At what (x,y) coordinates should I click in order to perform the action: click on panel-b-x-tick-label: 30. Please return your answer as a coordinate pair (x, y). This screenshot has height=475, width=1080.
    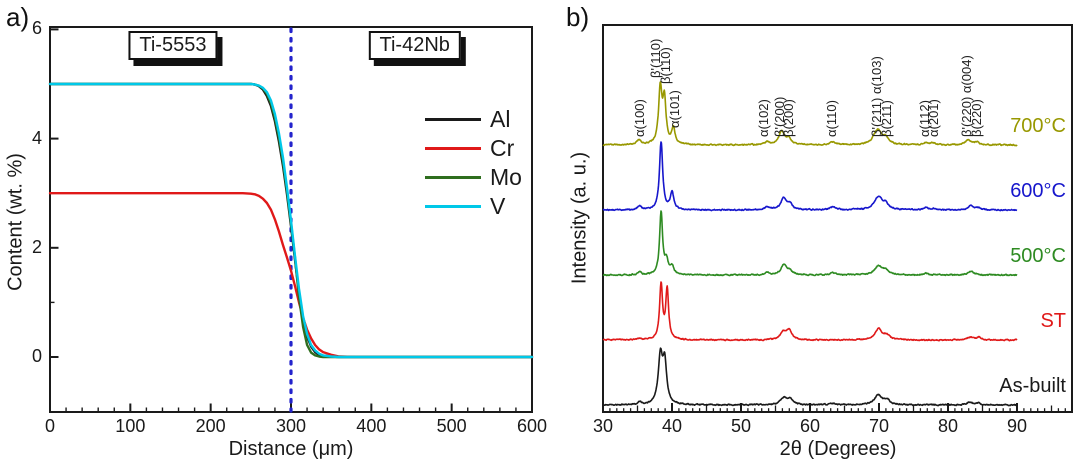
    Looking at the image, I should click on (603, 426).